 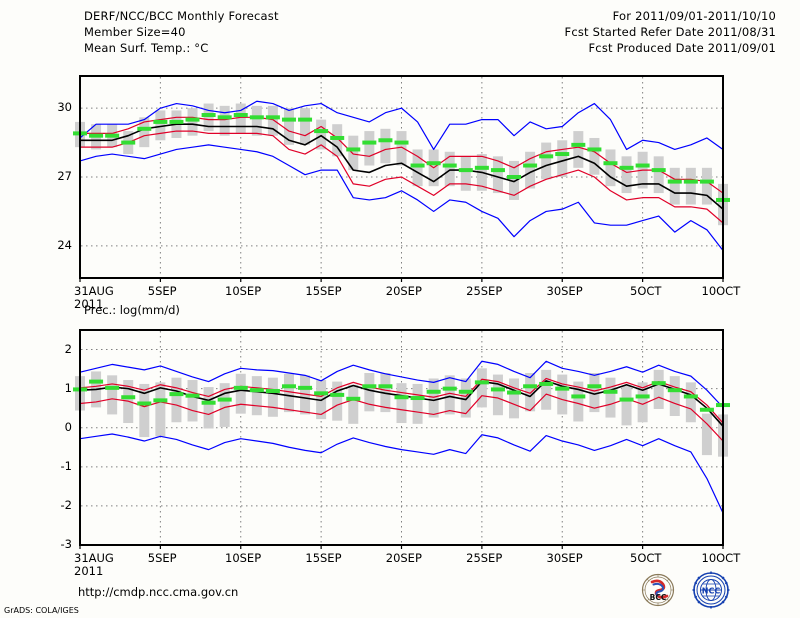 What do you see at coordinates (181, 16) in the screenshot?
I see `forecast-title: DERF/NCC/BCC Monthly Forecast` at bounding box center [181, 16].